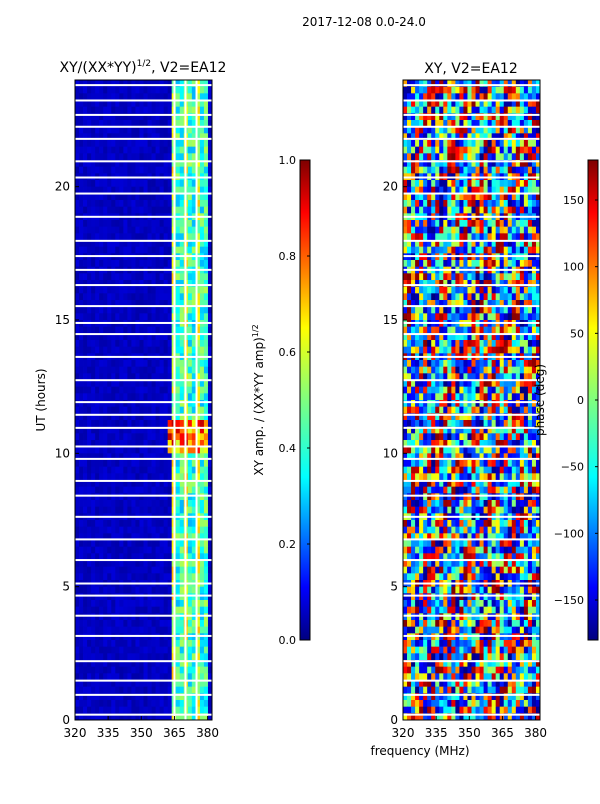 This screenshot has width=600, height=804. I want to click on chart1-ylabel: UT (hours), so click(41, 399).